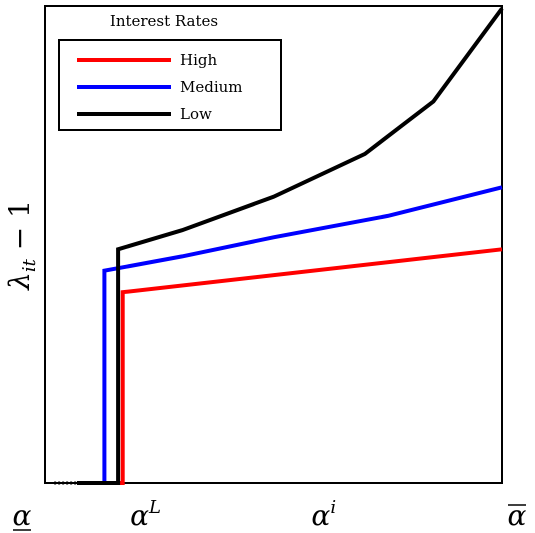 The image size is (535, 533). What do you see at coordinates (211, 87) in the screenshot?
I see `legend-label-medium: Medium` at bounding box center [211, 87].